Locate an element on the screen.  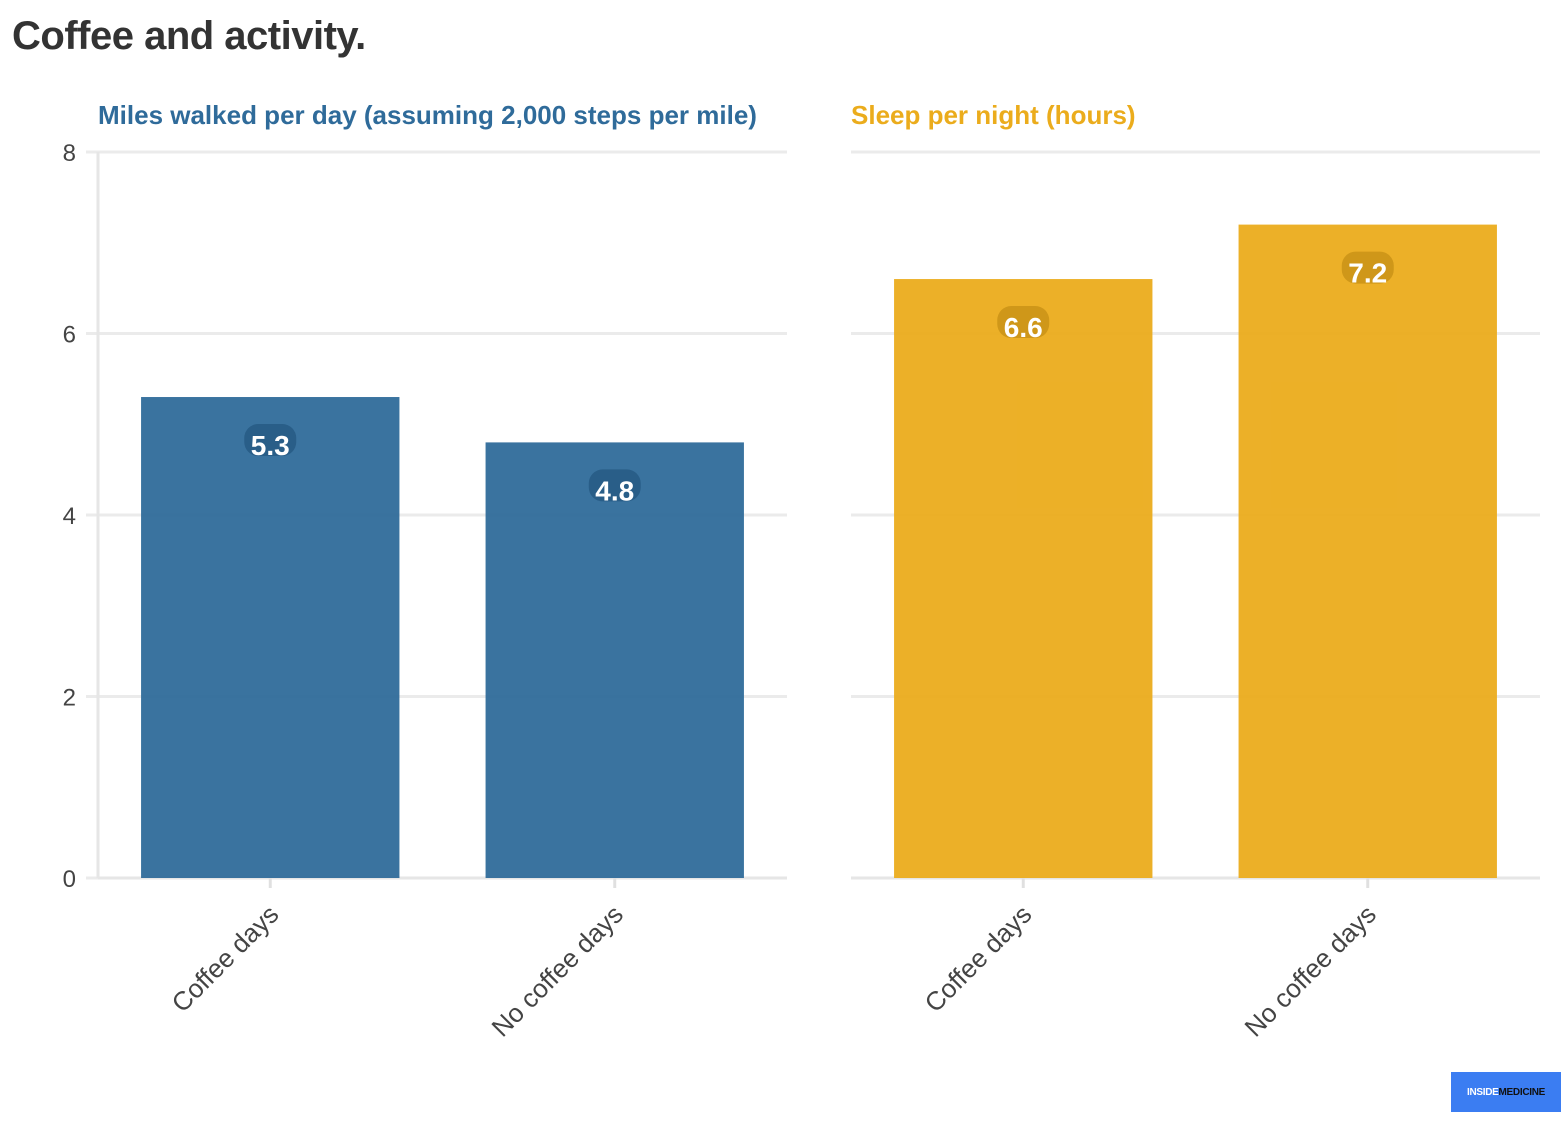
y-tick-label: 2 is located at coordinates (69, 698).